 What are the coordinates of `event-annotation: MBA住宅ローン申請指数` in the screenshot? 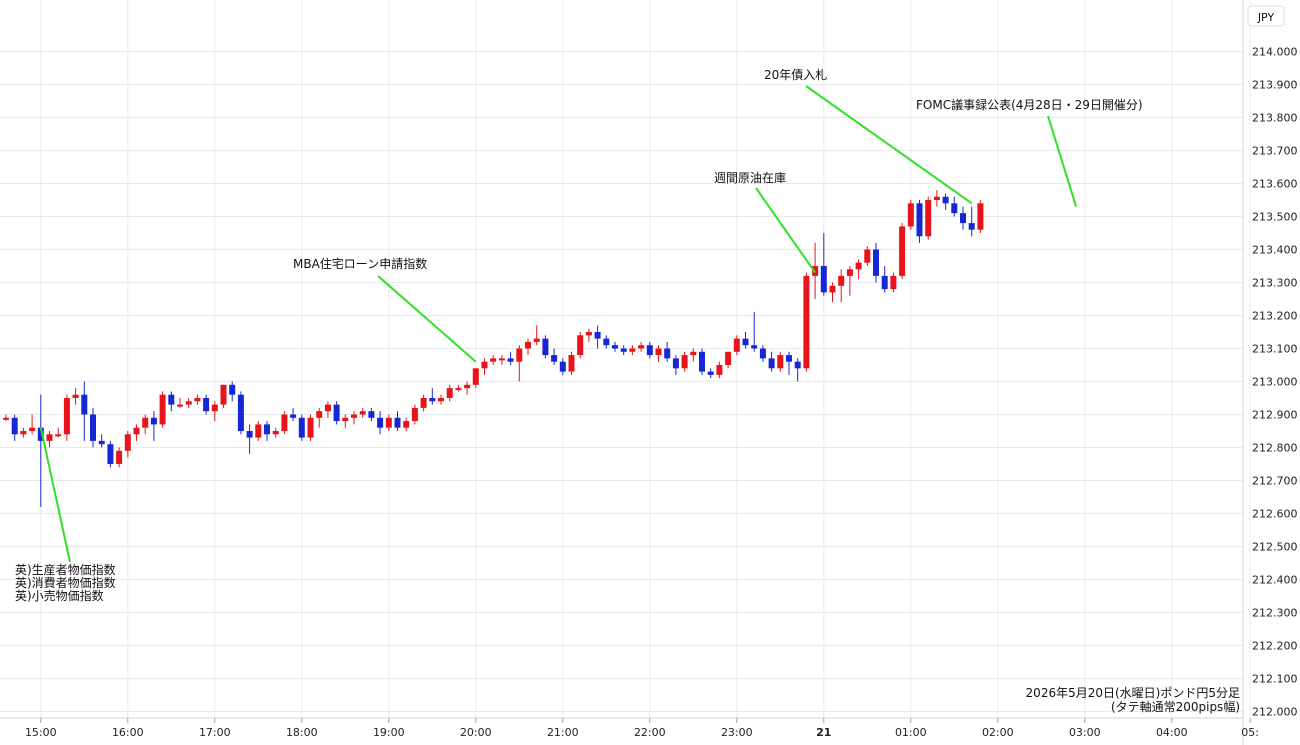 It's located at (385, 309).